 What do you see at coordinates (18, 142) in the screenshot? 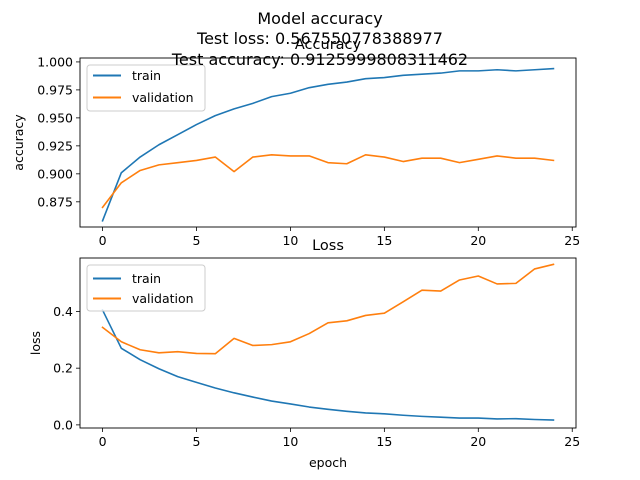
I see `accuracy-y-axis-label: accuracy` at bounding box center [18, 142].